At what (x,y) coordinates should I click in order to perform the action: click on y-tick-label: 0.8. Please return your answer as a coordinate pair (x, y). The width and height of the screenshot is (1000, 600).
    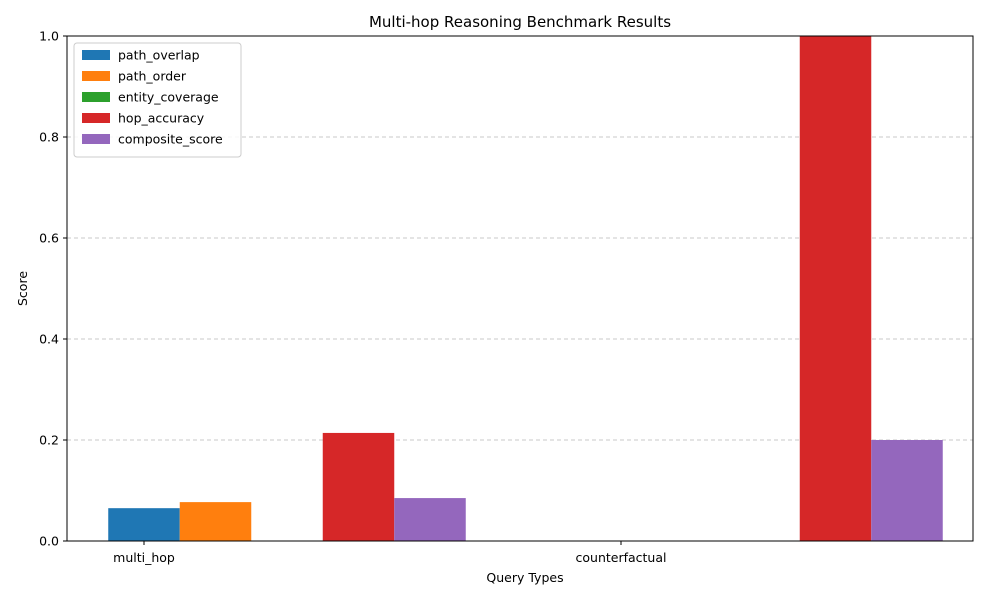
    Looking at the image, I should click on (49, 137).